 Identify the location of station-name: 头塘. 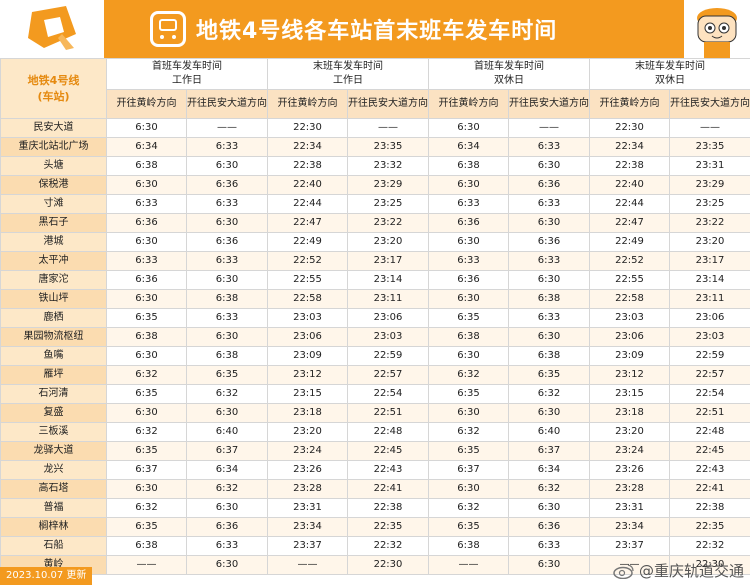
(53, 166).